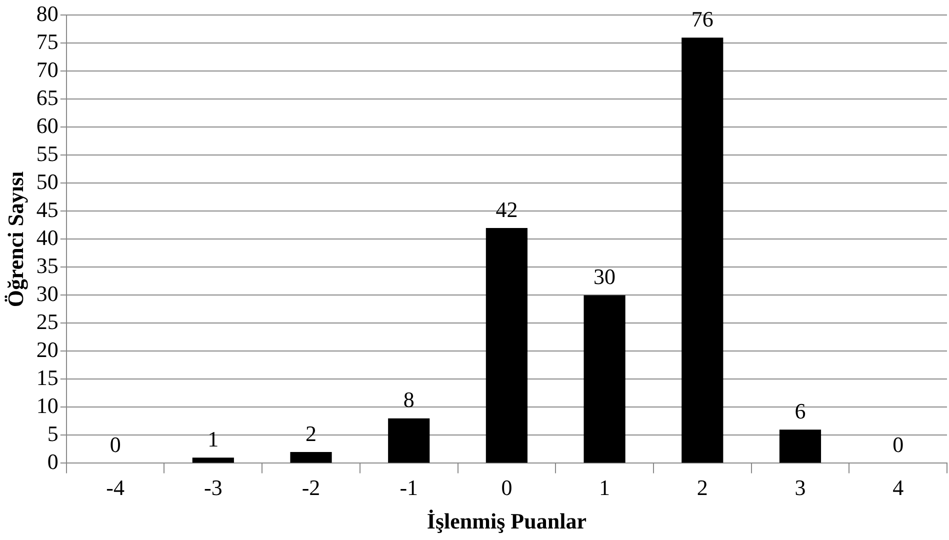  I want to click on y-tick-label: 50, so click(47, 181).